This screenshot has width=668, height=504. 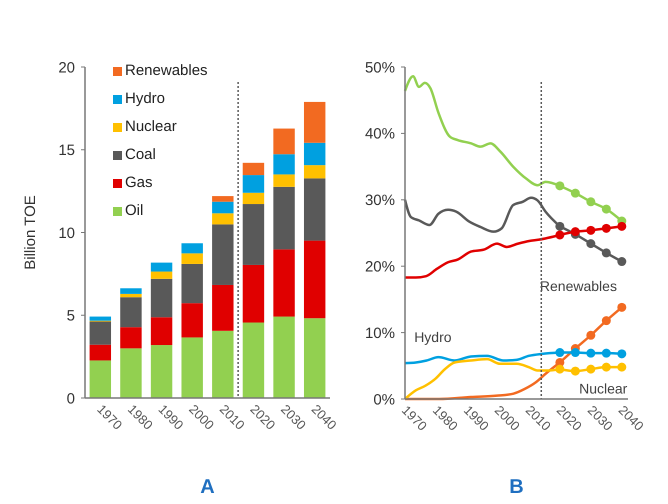 I want to click on legend-label: Renewables, so click(x=166, y=70).